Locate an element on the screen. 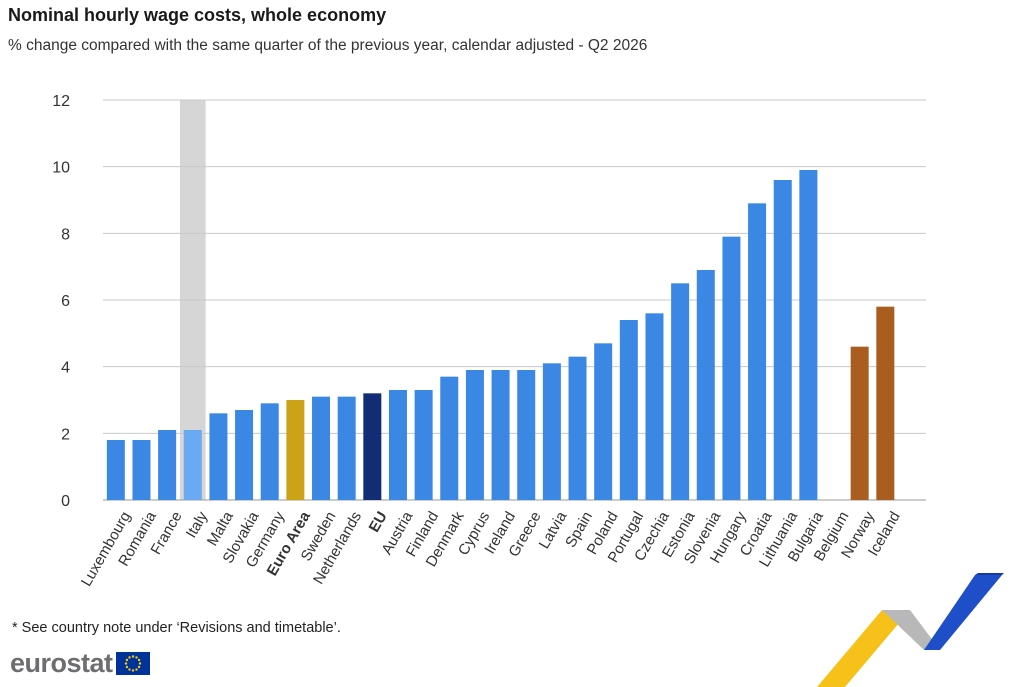  x-tick-label: EU is located at coordinates (378, 522).